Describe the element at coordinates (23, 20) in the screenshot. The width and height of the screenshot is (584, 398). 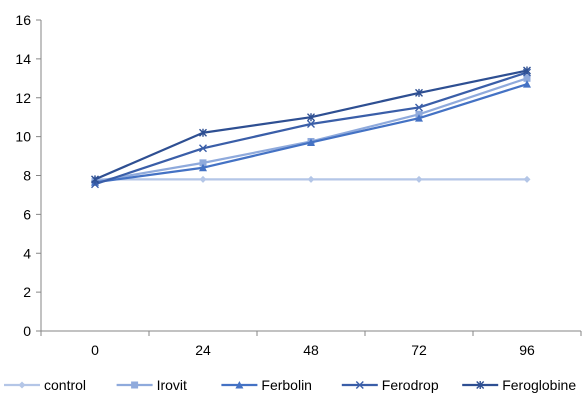
I see `y-tick-label: 16` at that location.